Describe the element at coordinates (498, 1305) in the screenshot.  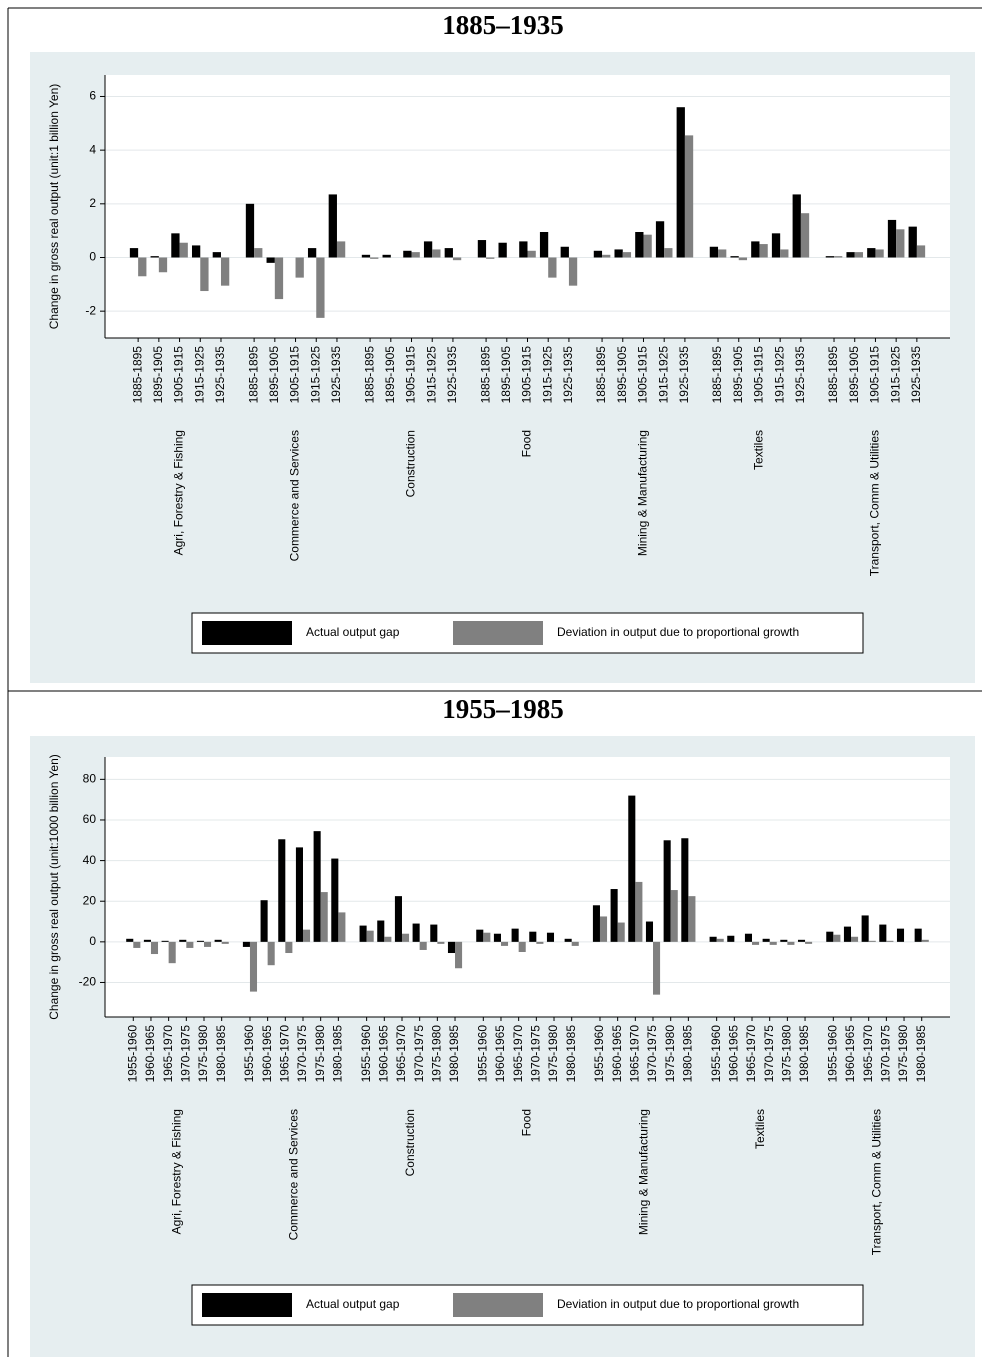
I see `legend-swatch` at that location.